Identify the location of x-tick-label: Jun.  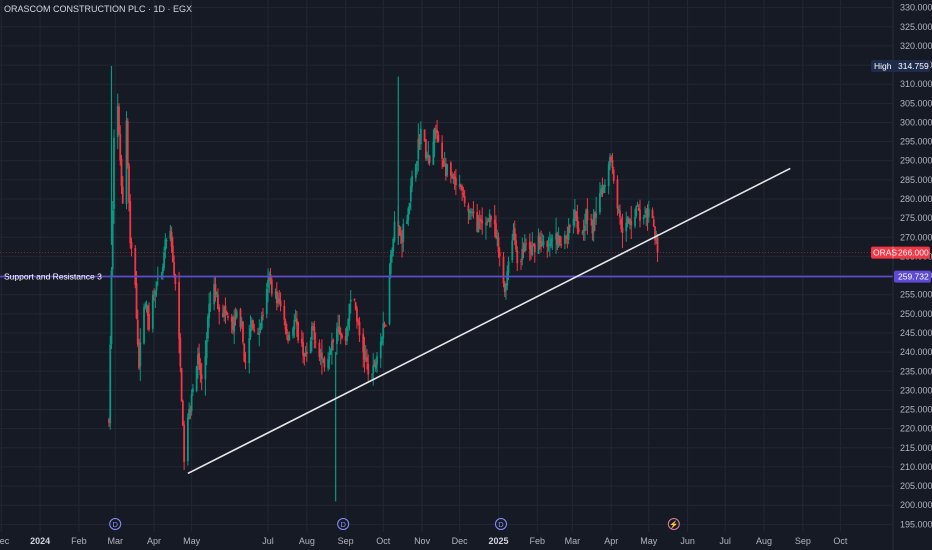
(687, 541).